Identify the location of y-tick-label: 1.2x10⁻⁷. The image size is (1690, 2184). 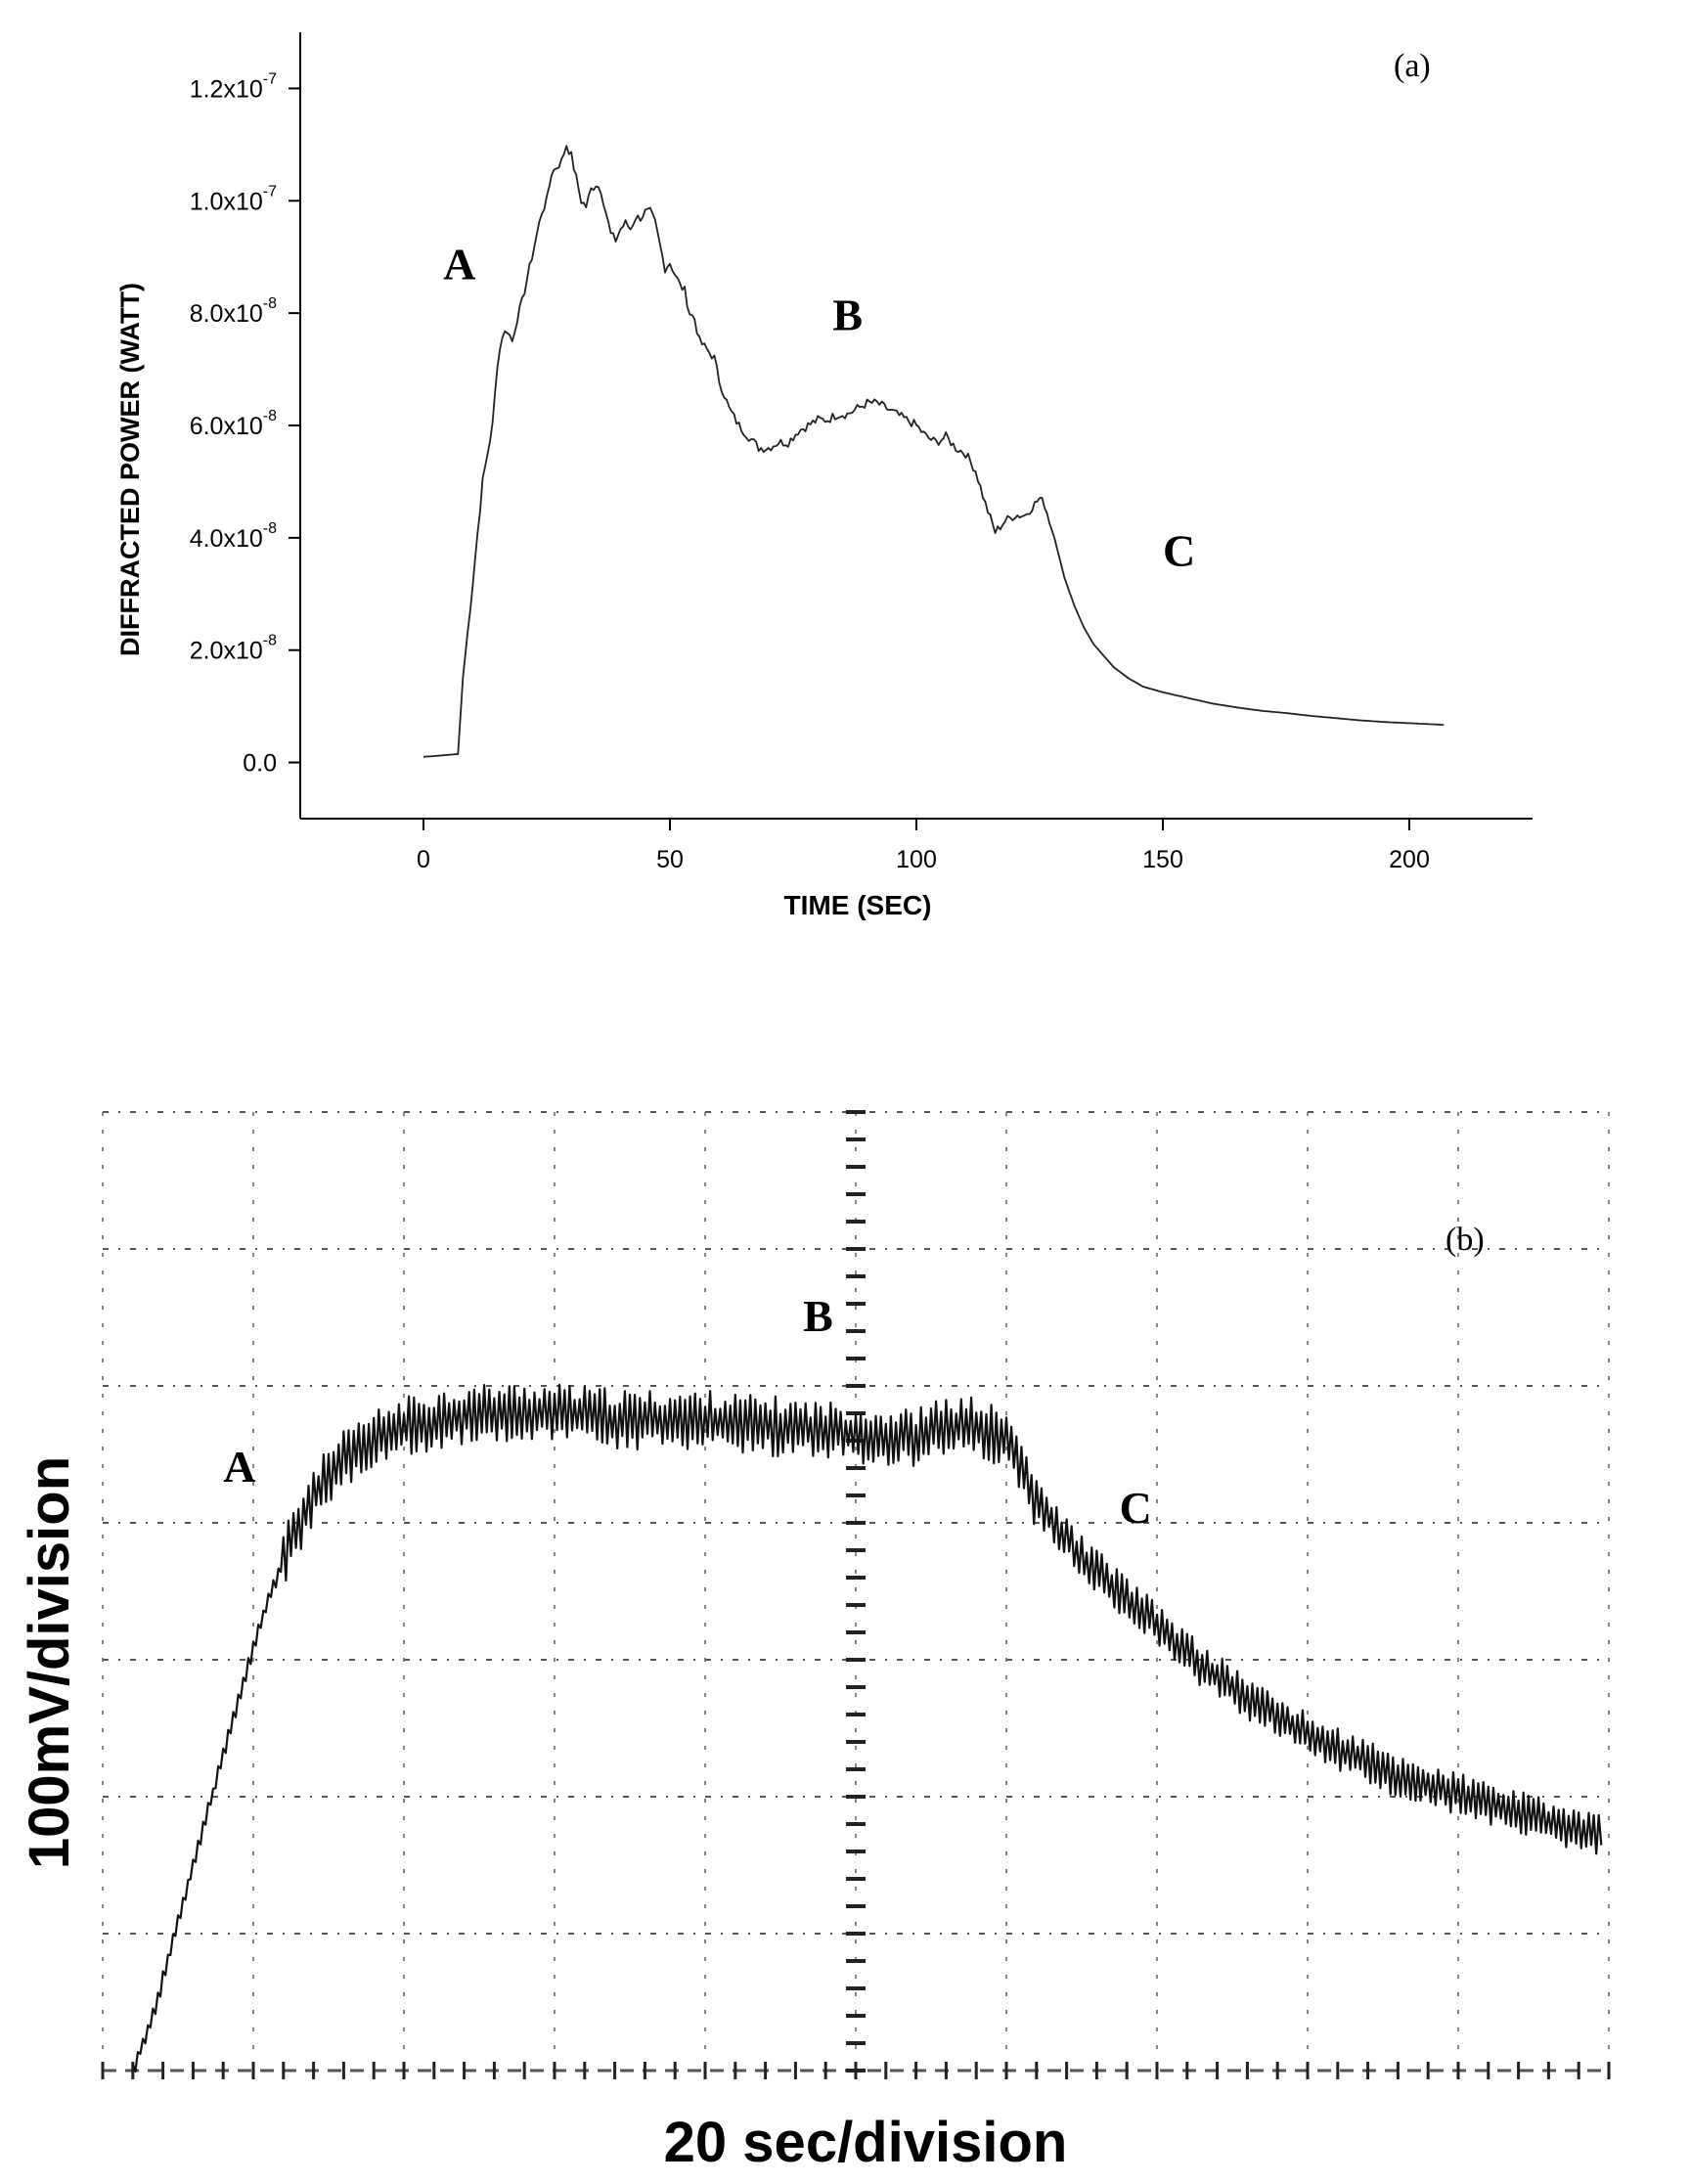
(233, 86).